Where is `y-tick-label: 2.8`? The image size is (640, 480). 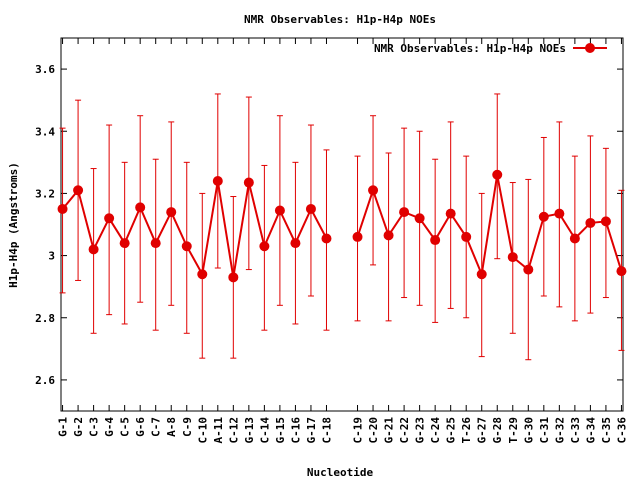 y-tick-label: 2.8 is located at coordinates (45, 318).